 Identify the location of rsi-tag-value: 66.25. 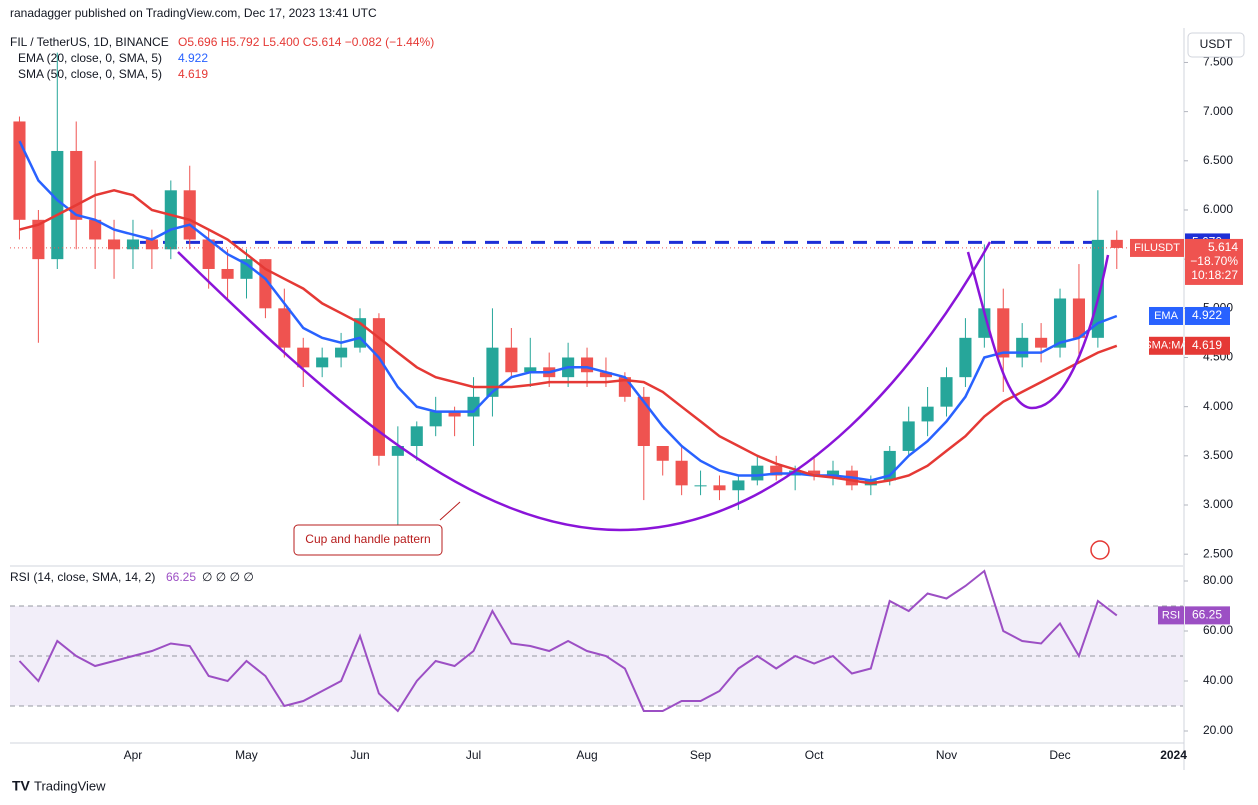
(1207, 615).